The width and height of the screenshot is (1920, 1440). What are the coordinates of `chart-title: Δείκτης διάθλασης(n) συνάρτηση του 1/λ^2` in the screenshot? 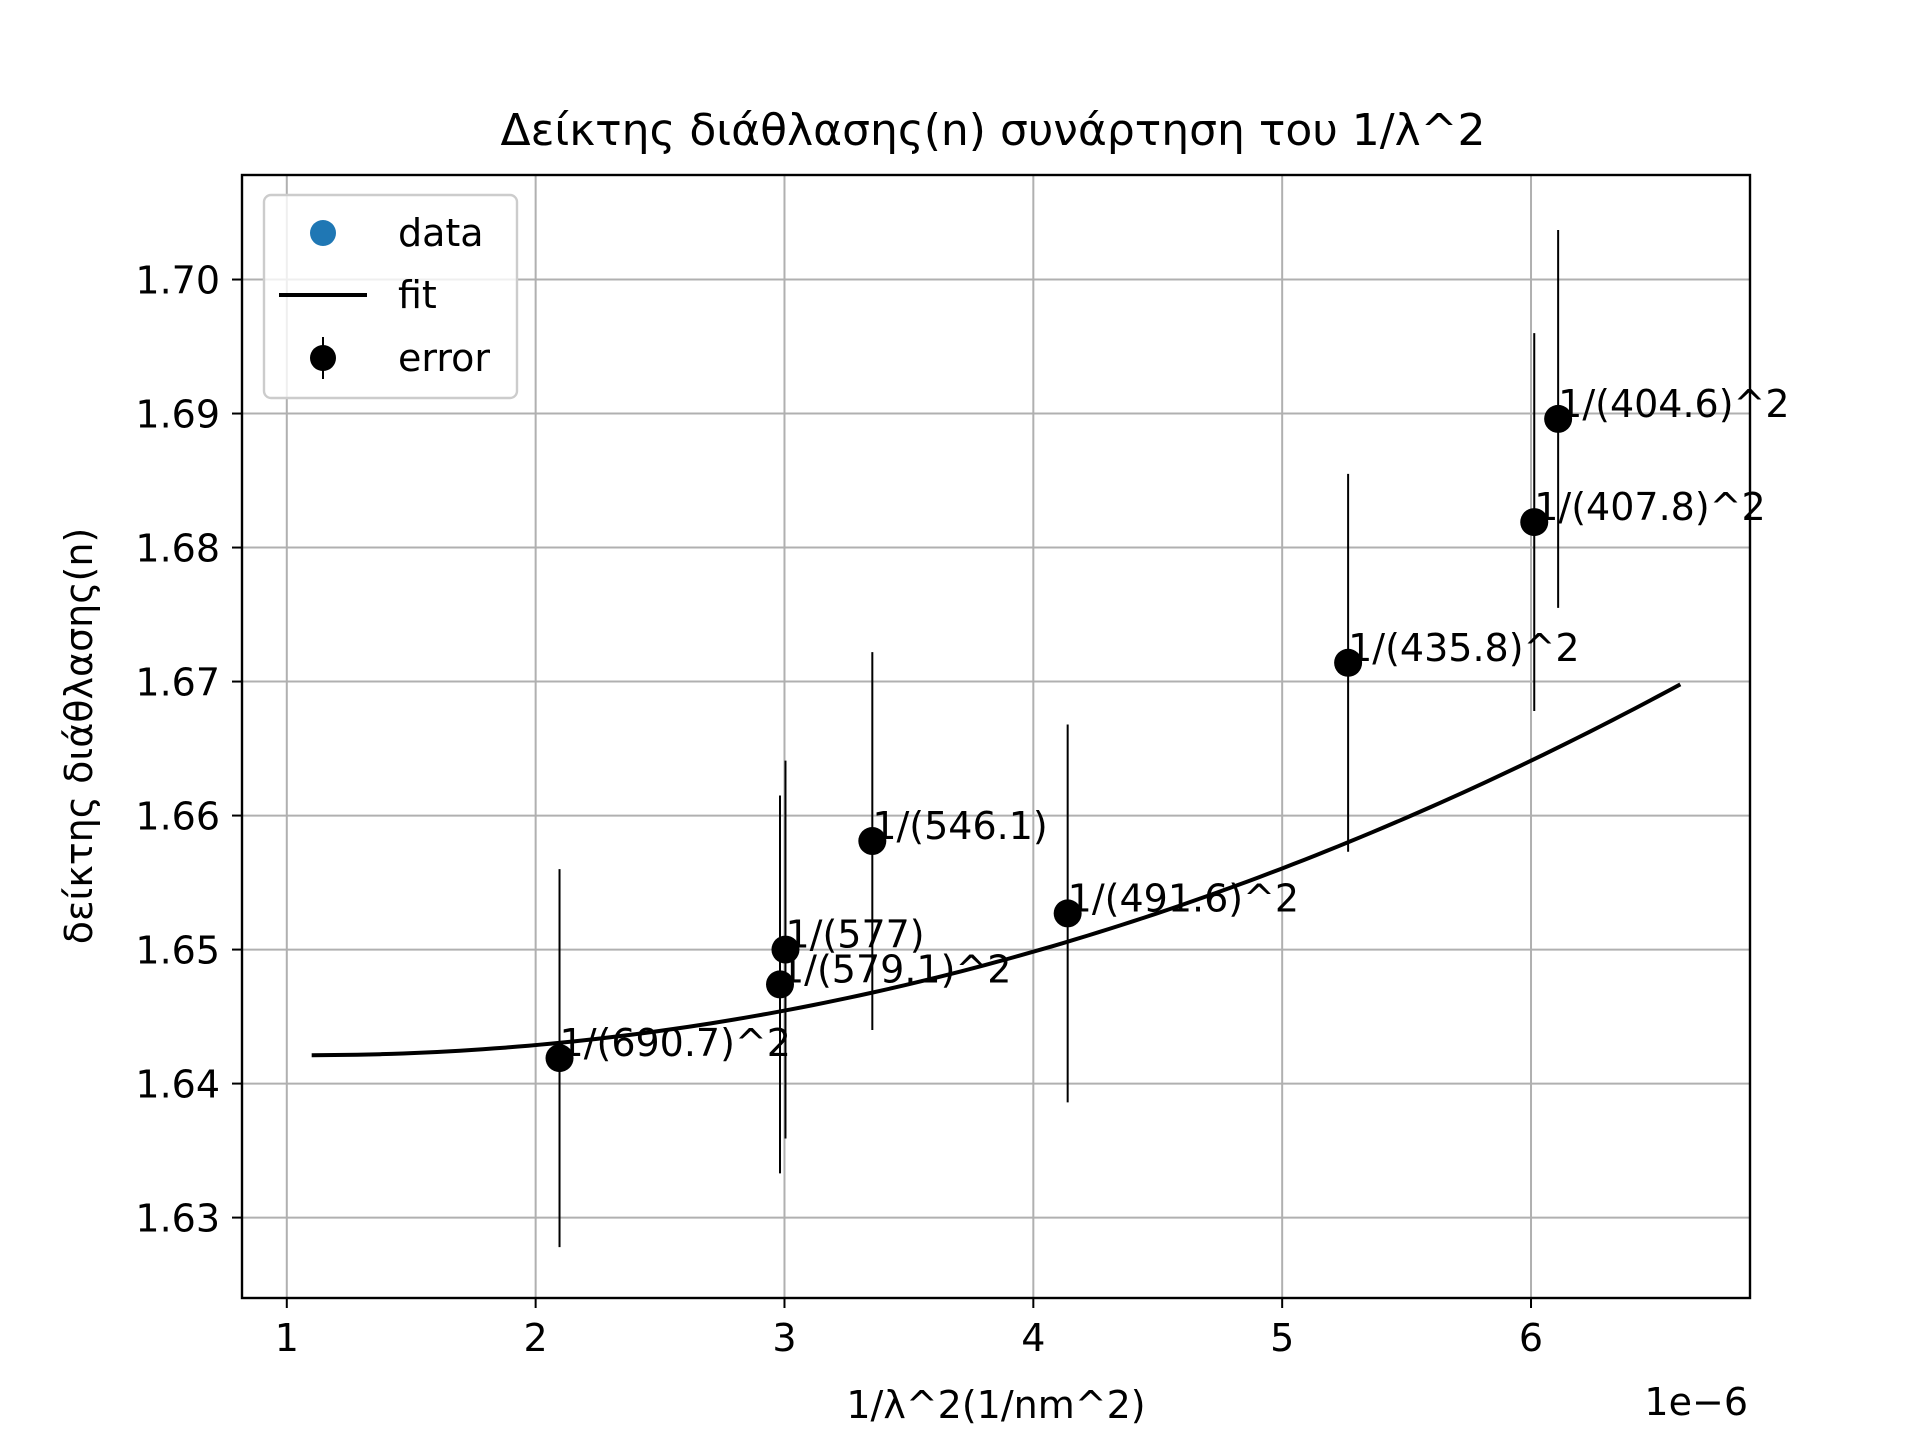 It's located at (992, 130).